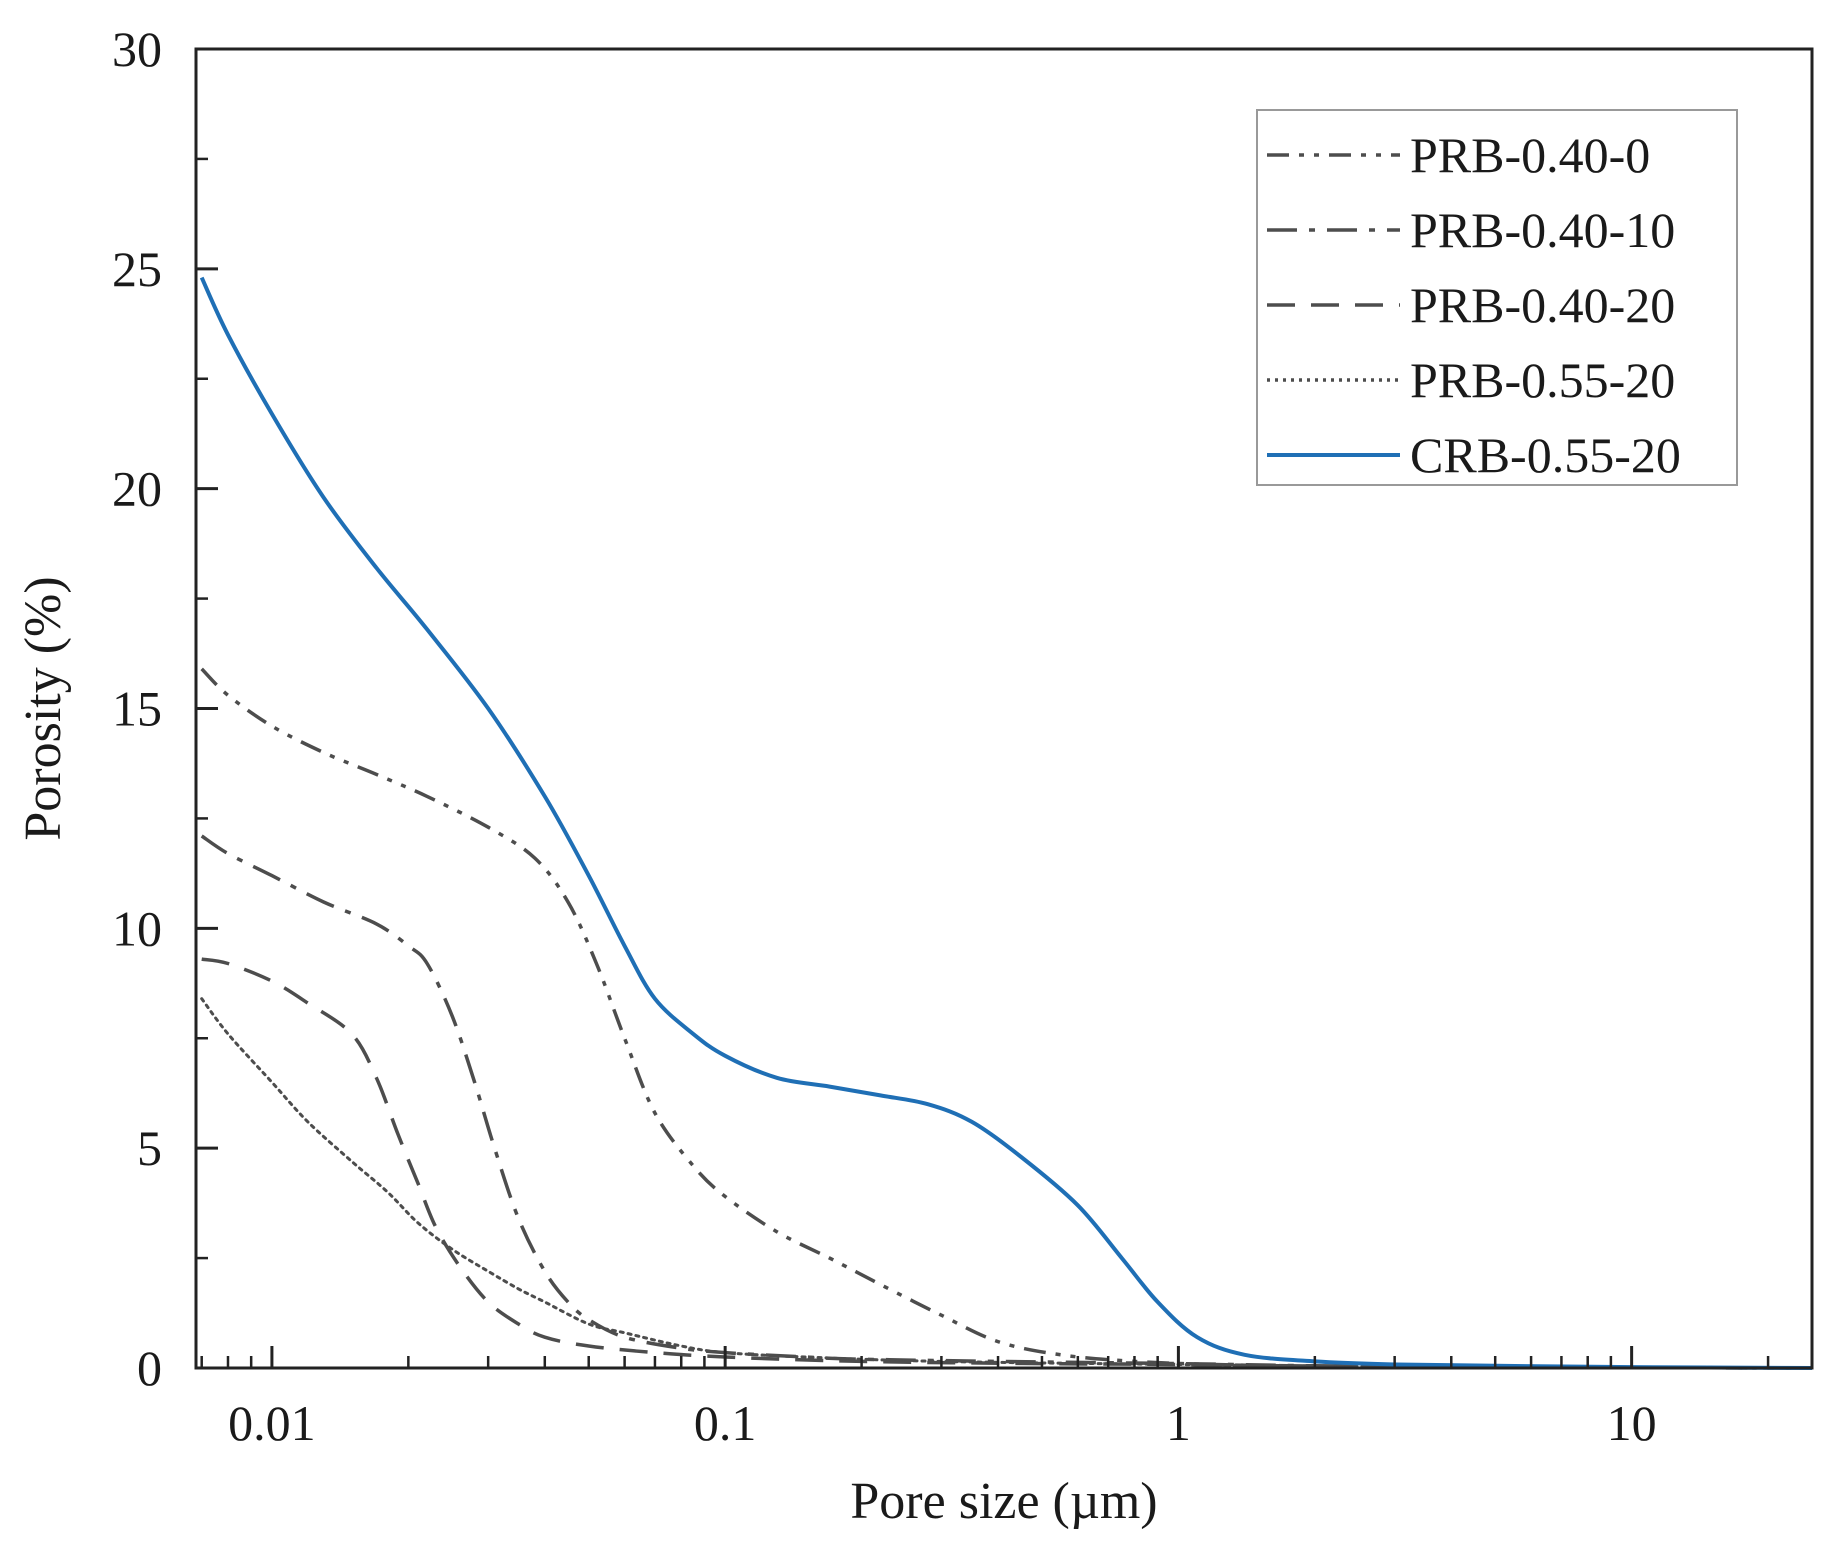  I want to click on y-tick-label: 20, so click(137, 489).